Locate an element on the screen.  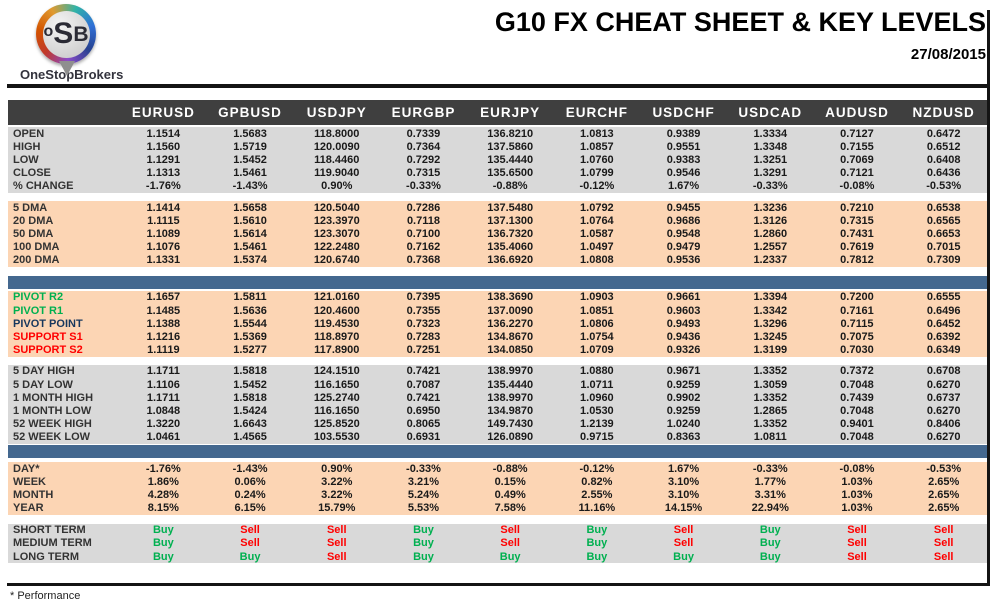
cell-52-week-low-eurgbp: 0.6931 is located at coordinates (423, 437).